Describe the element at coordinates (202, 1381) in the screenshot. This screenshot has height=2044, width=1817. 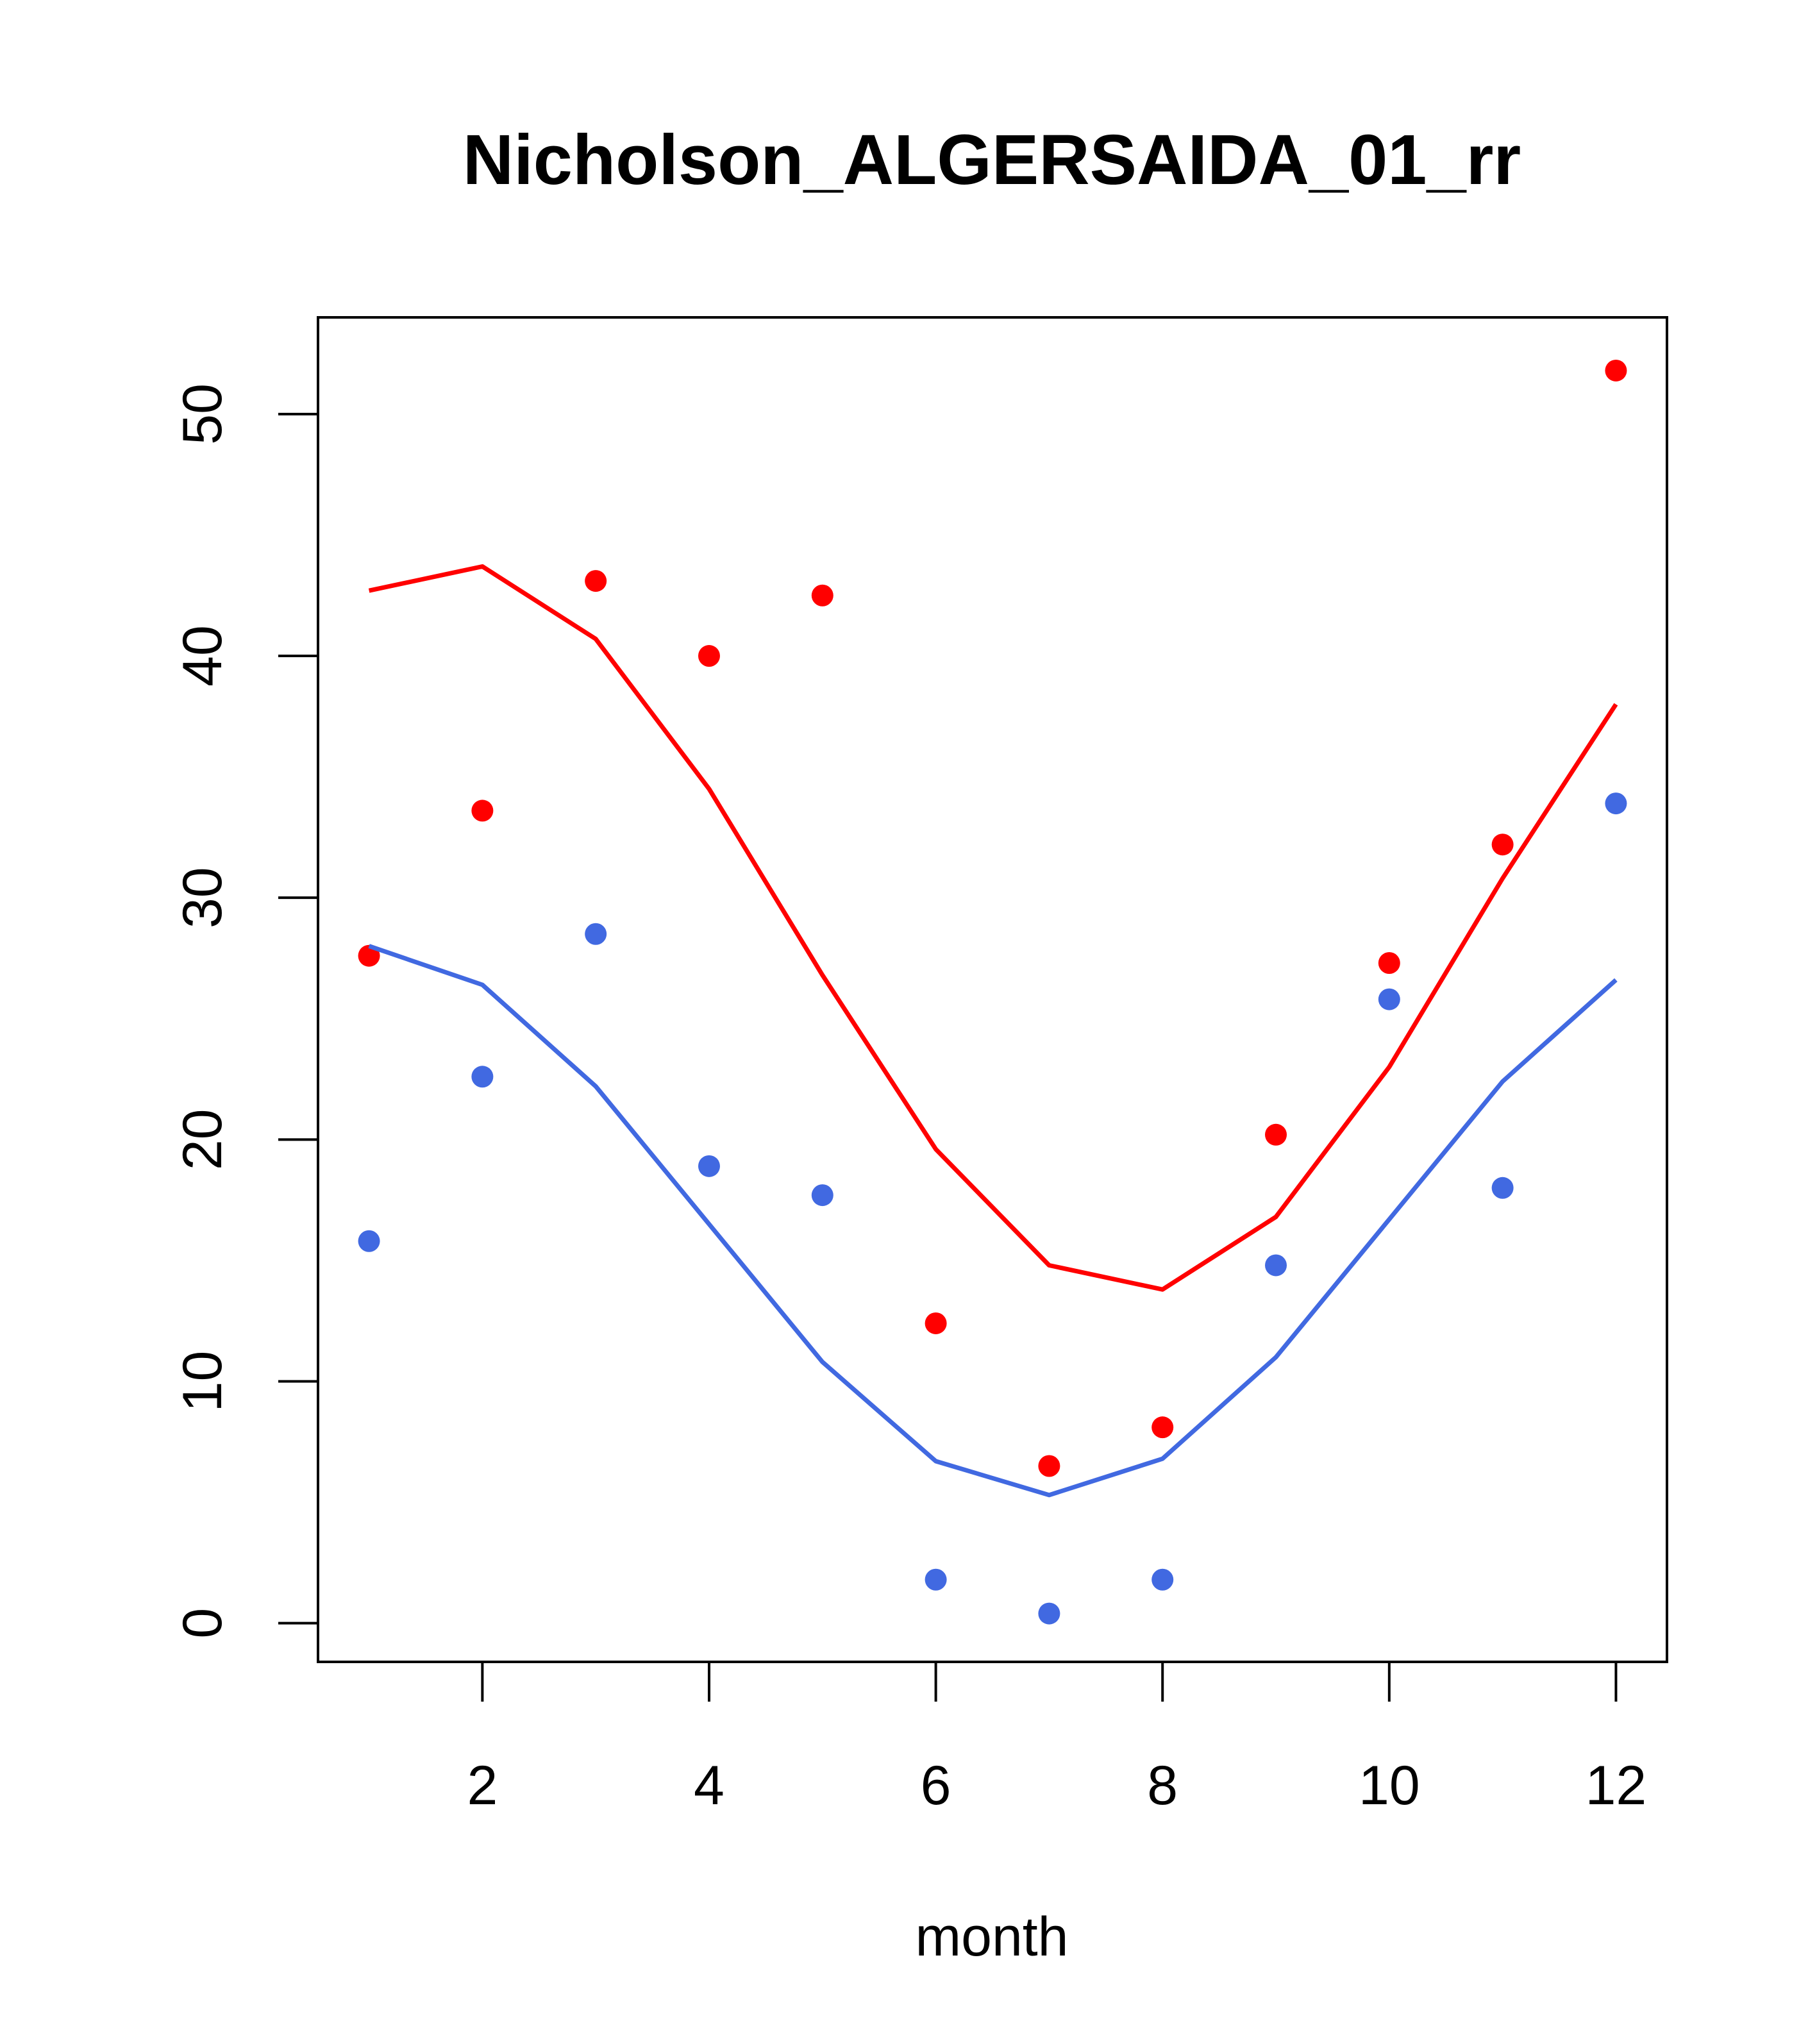
I see `y-tick-label: 10` at that location.